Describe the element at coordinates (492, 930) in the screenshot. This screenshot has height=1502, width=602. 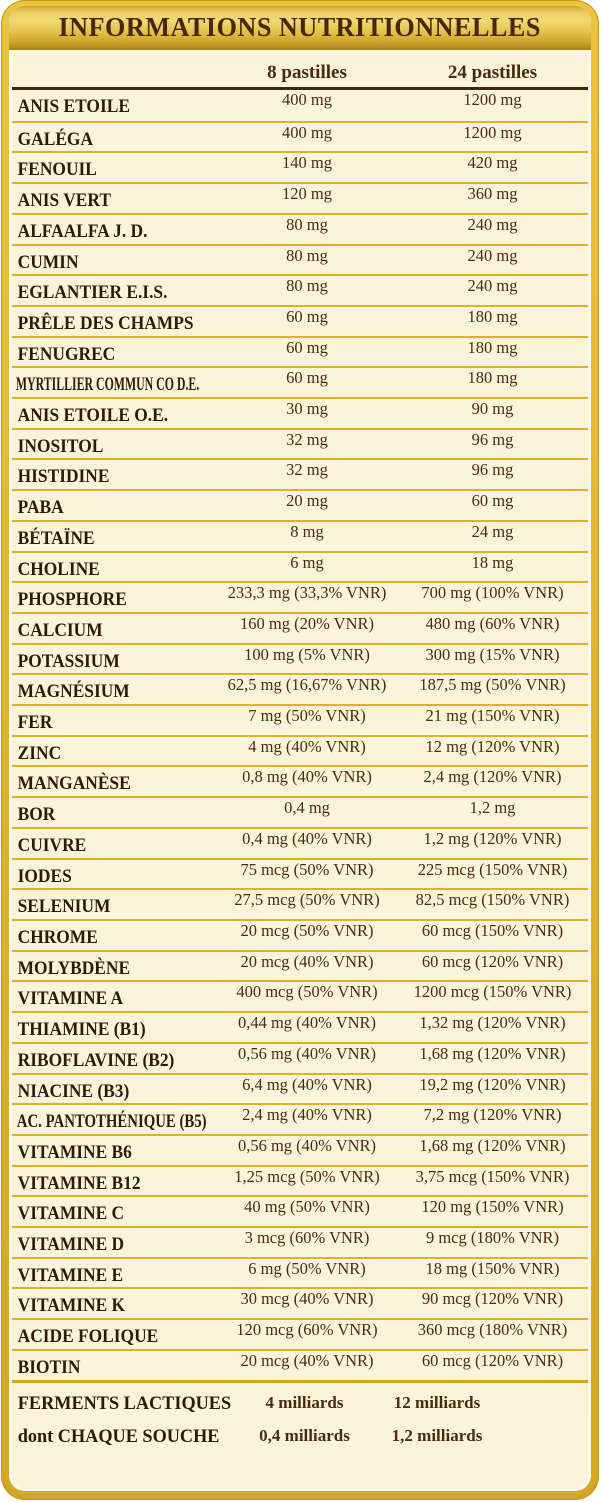
I see `row-value-24-pastilles: 60 mcg (150% VNR)` at that location.